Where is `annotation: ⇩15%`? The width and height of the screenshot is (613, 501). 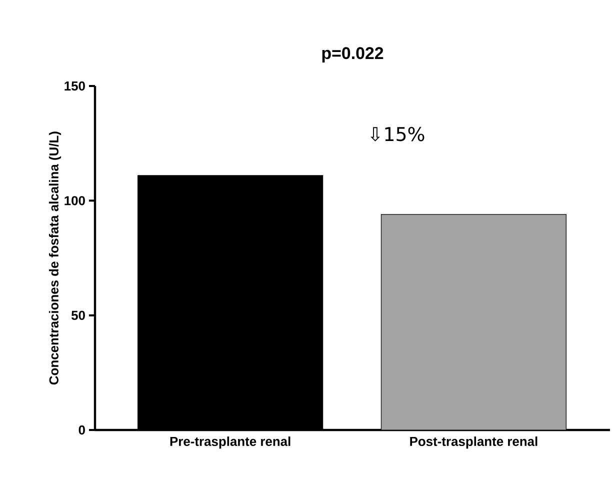 annotation: ⇩15% is located at coordinates (397, 134).